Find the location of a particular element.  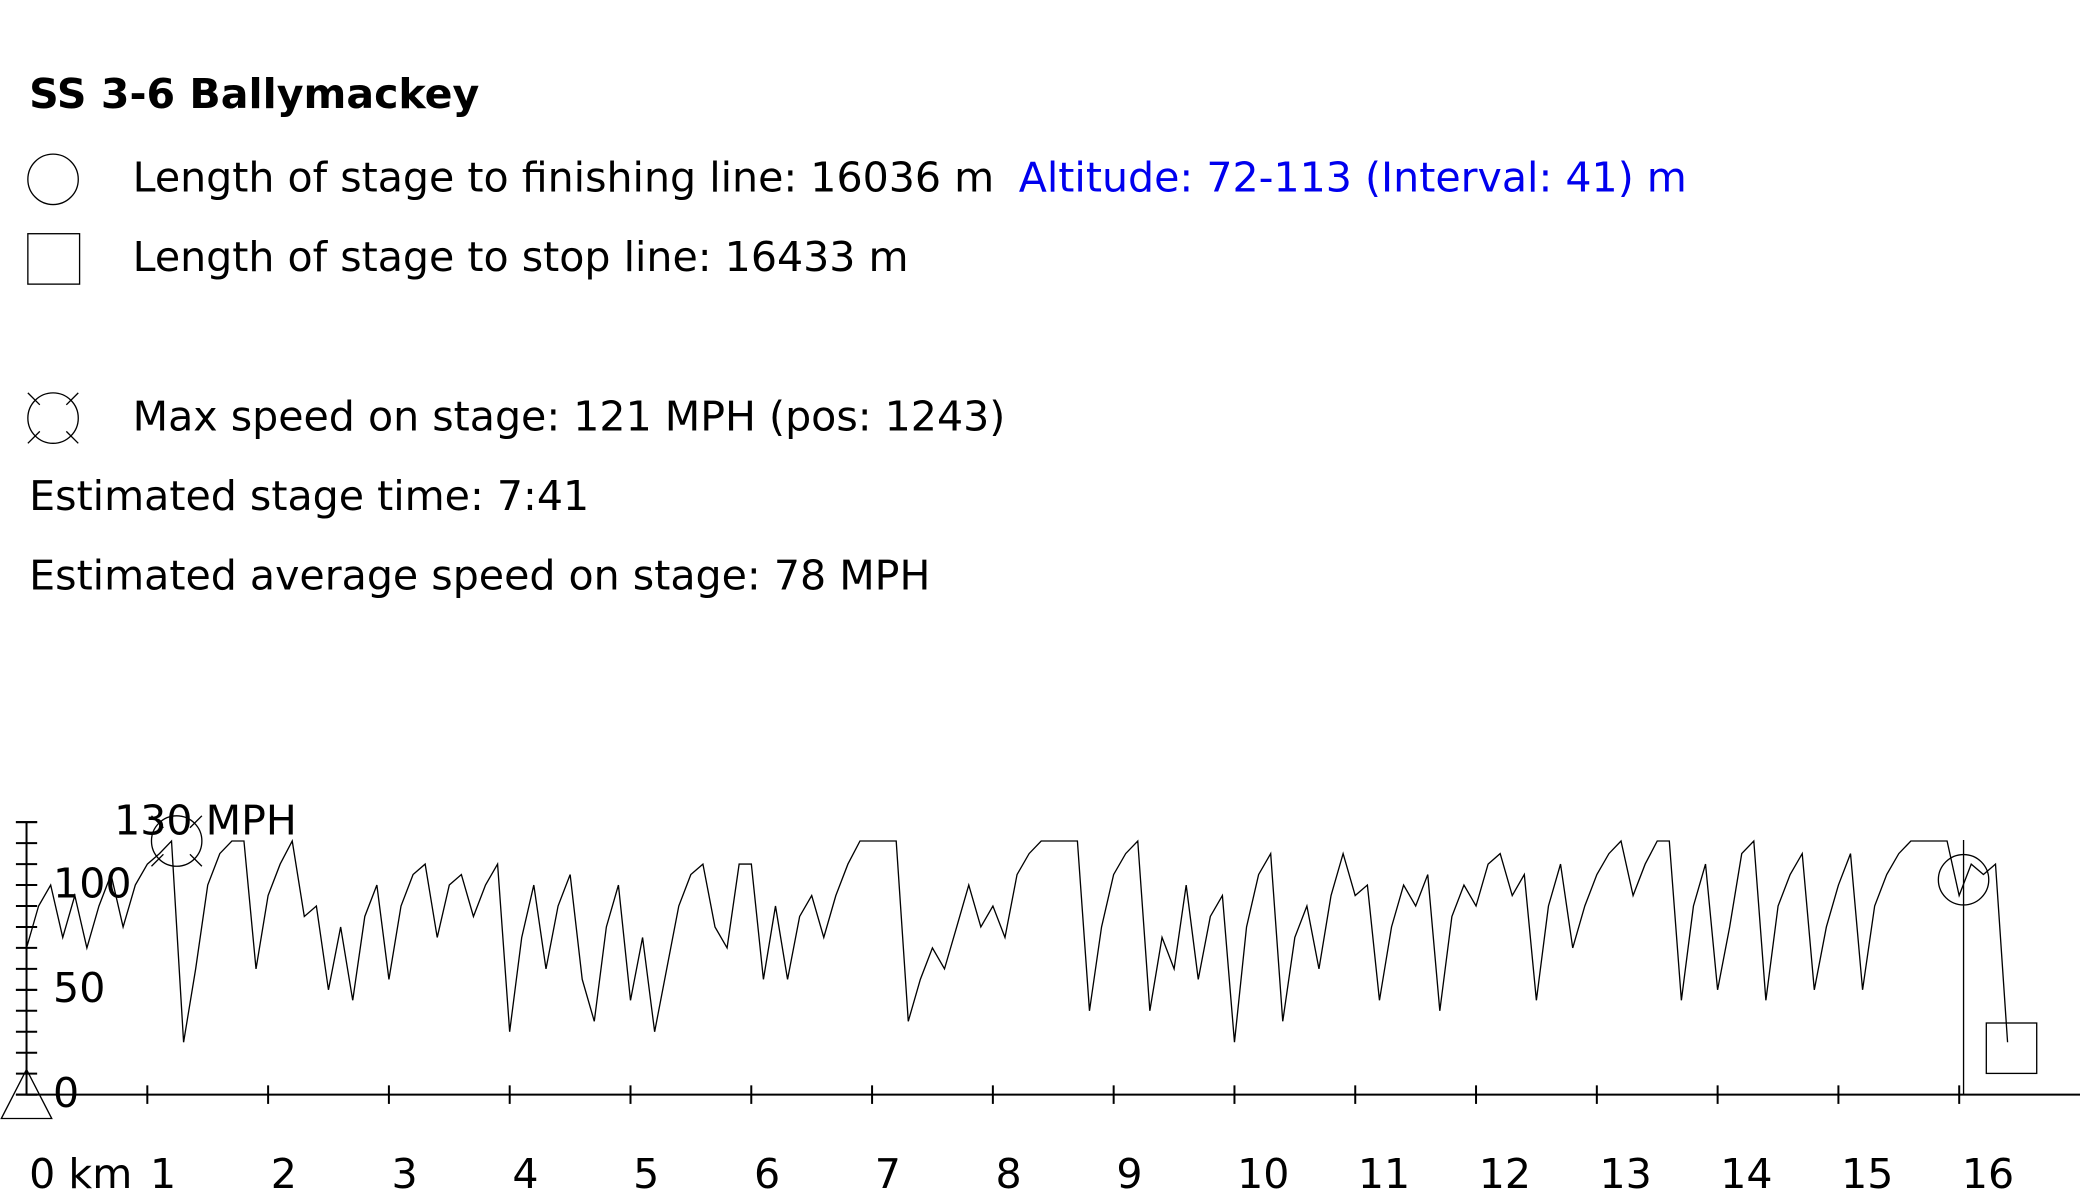

average-speed: Estimated average speed on stage: 78 MPH is located at coordinates (479, 576).